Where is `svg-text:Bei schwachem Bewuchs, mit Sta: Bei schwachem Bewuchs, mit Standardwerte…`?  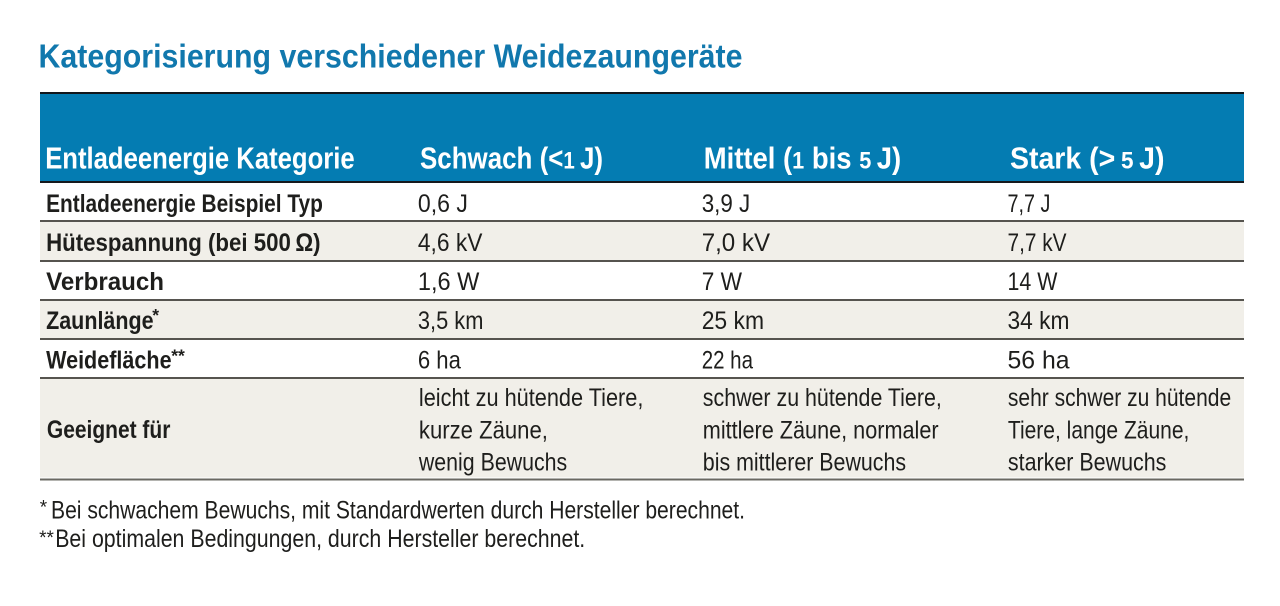 svg-text:Bei schwachem Bewuchs, mit Sta: Bei schwachem Bewuchs, mit Standardwerte… is located at coordinates (398, 511).